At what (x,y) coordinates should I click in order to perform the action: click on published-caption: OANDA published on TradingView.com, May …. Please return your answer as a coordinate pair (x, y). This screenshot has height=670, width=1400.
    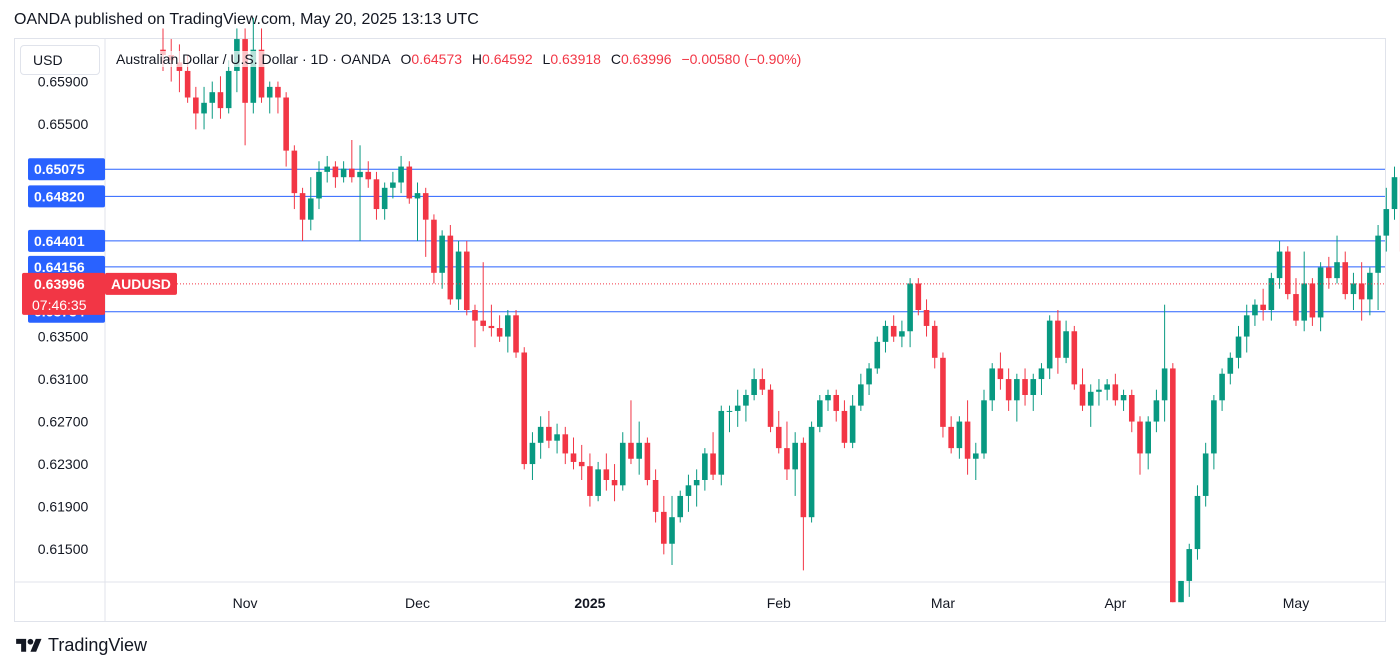
    Looking at the image, I should click on (246, 19).